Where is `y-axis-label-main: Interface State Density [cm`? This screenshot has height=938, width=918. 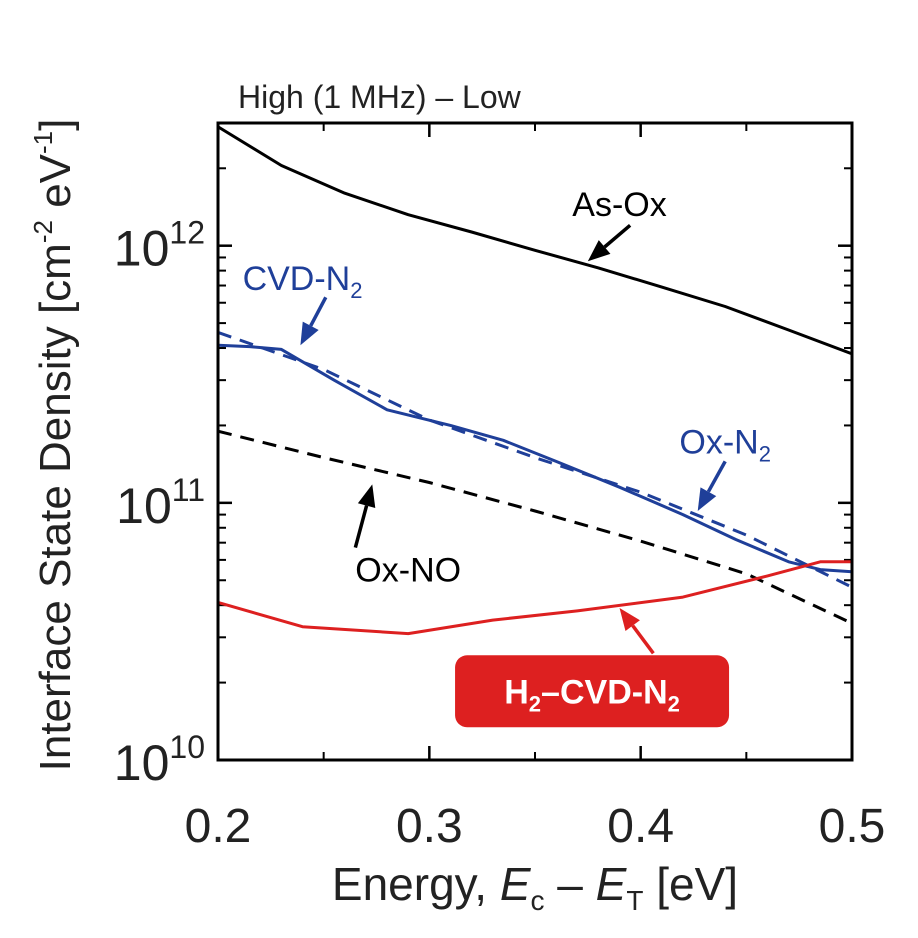 y-axis-label-main: Interface State Density [cm is located at coordinates (55, 507).